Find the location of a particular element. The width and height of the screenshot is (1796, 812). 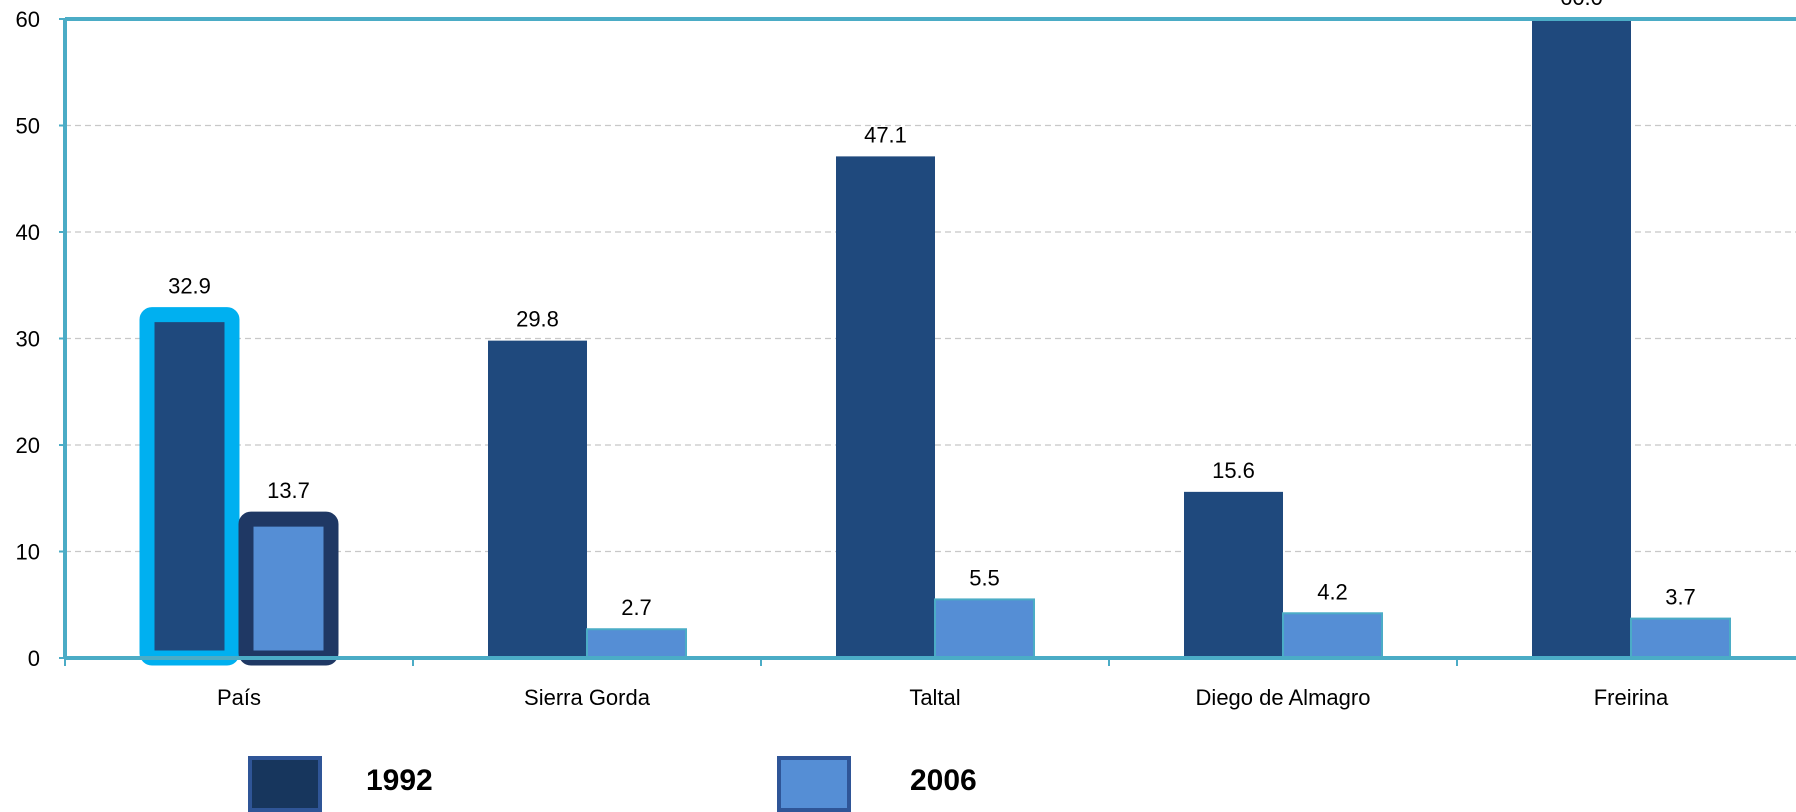

x-category-label: Diego de Almagro is located at coordinates (1283, 697).